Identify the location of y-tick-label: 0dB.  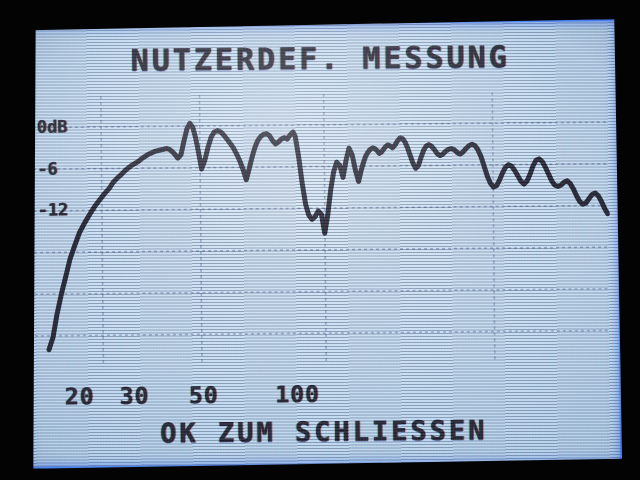
(52, 127).